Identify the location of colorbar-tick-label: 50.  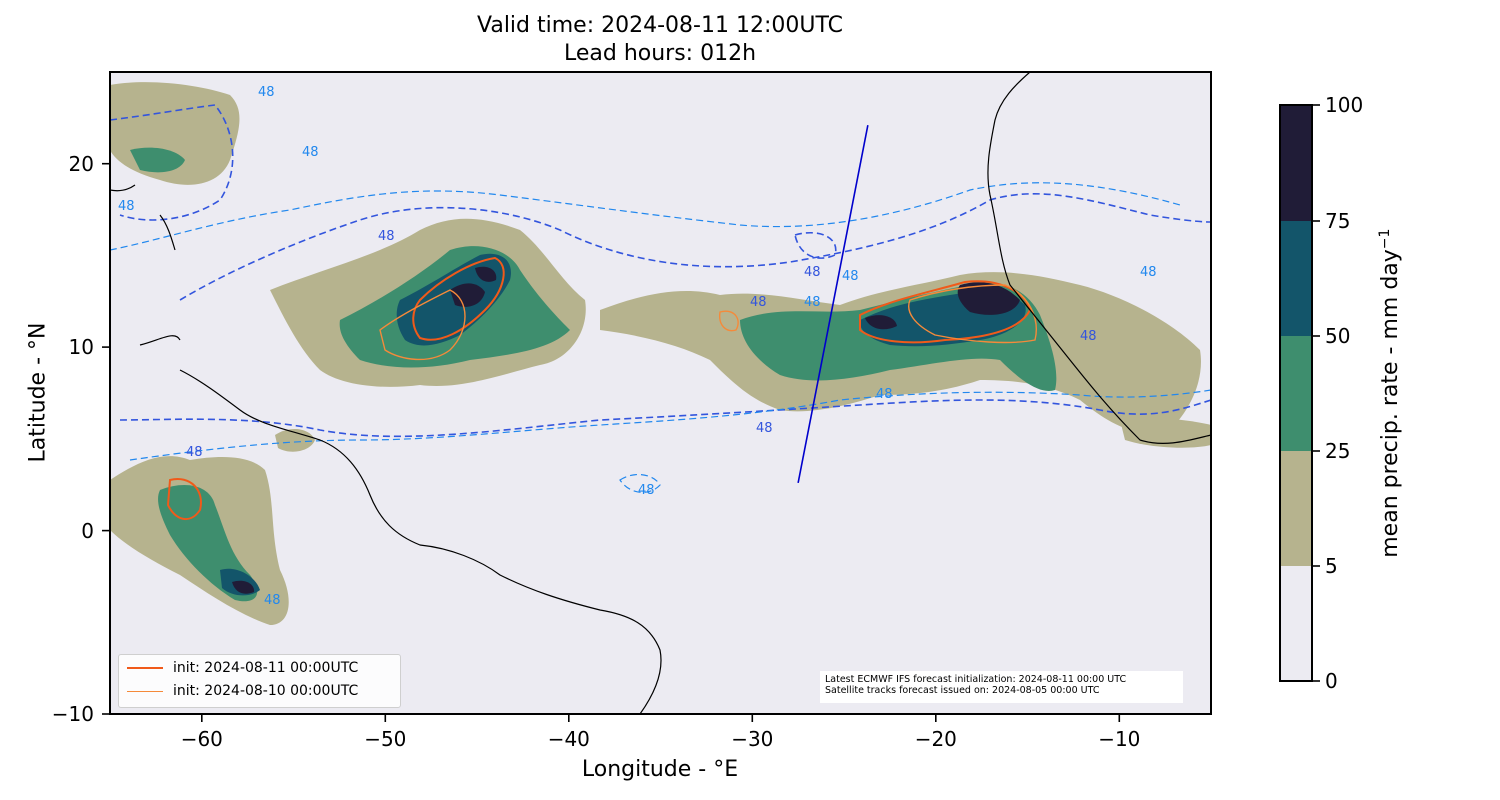
(1337, 336).